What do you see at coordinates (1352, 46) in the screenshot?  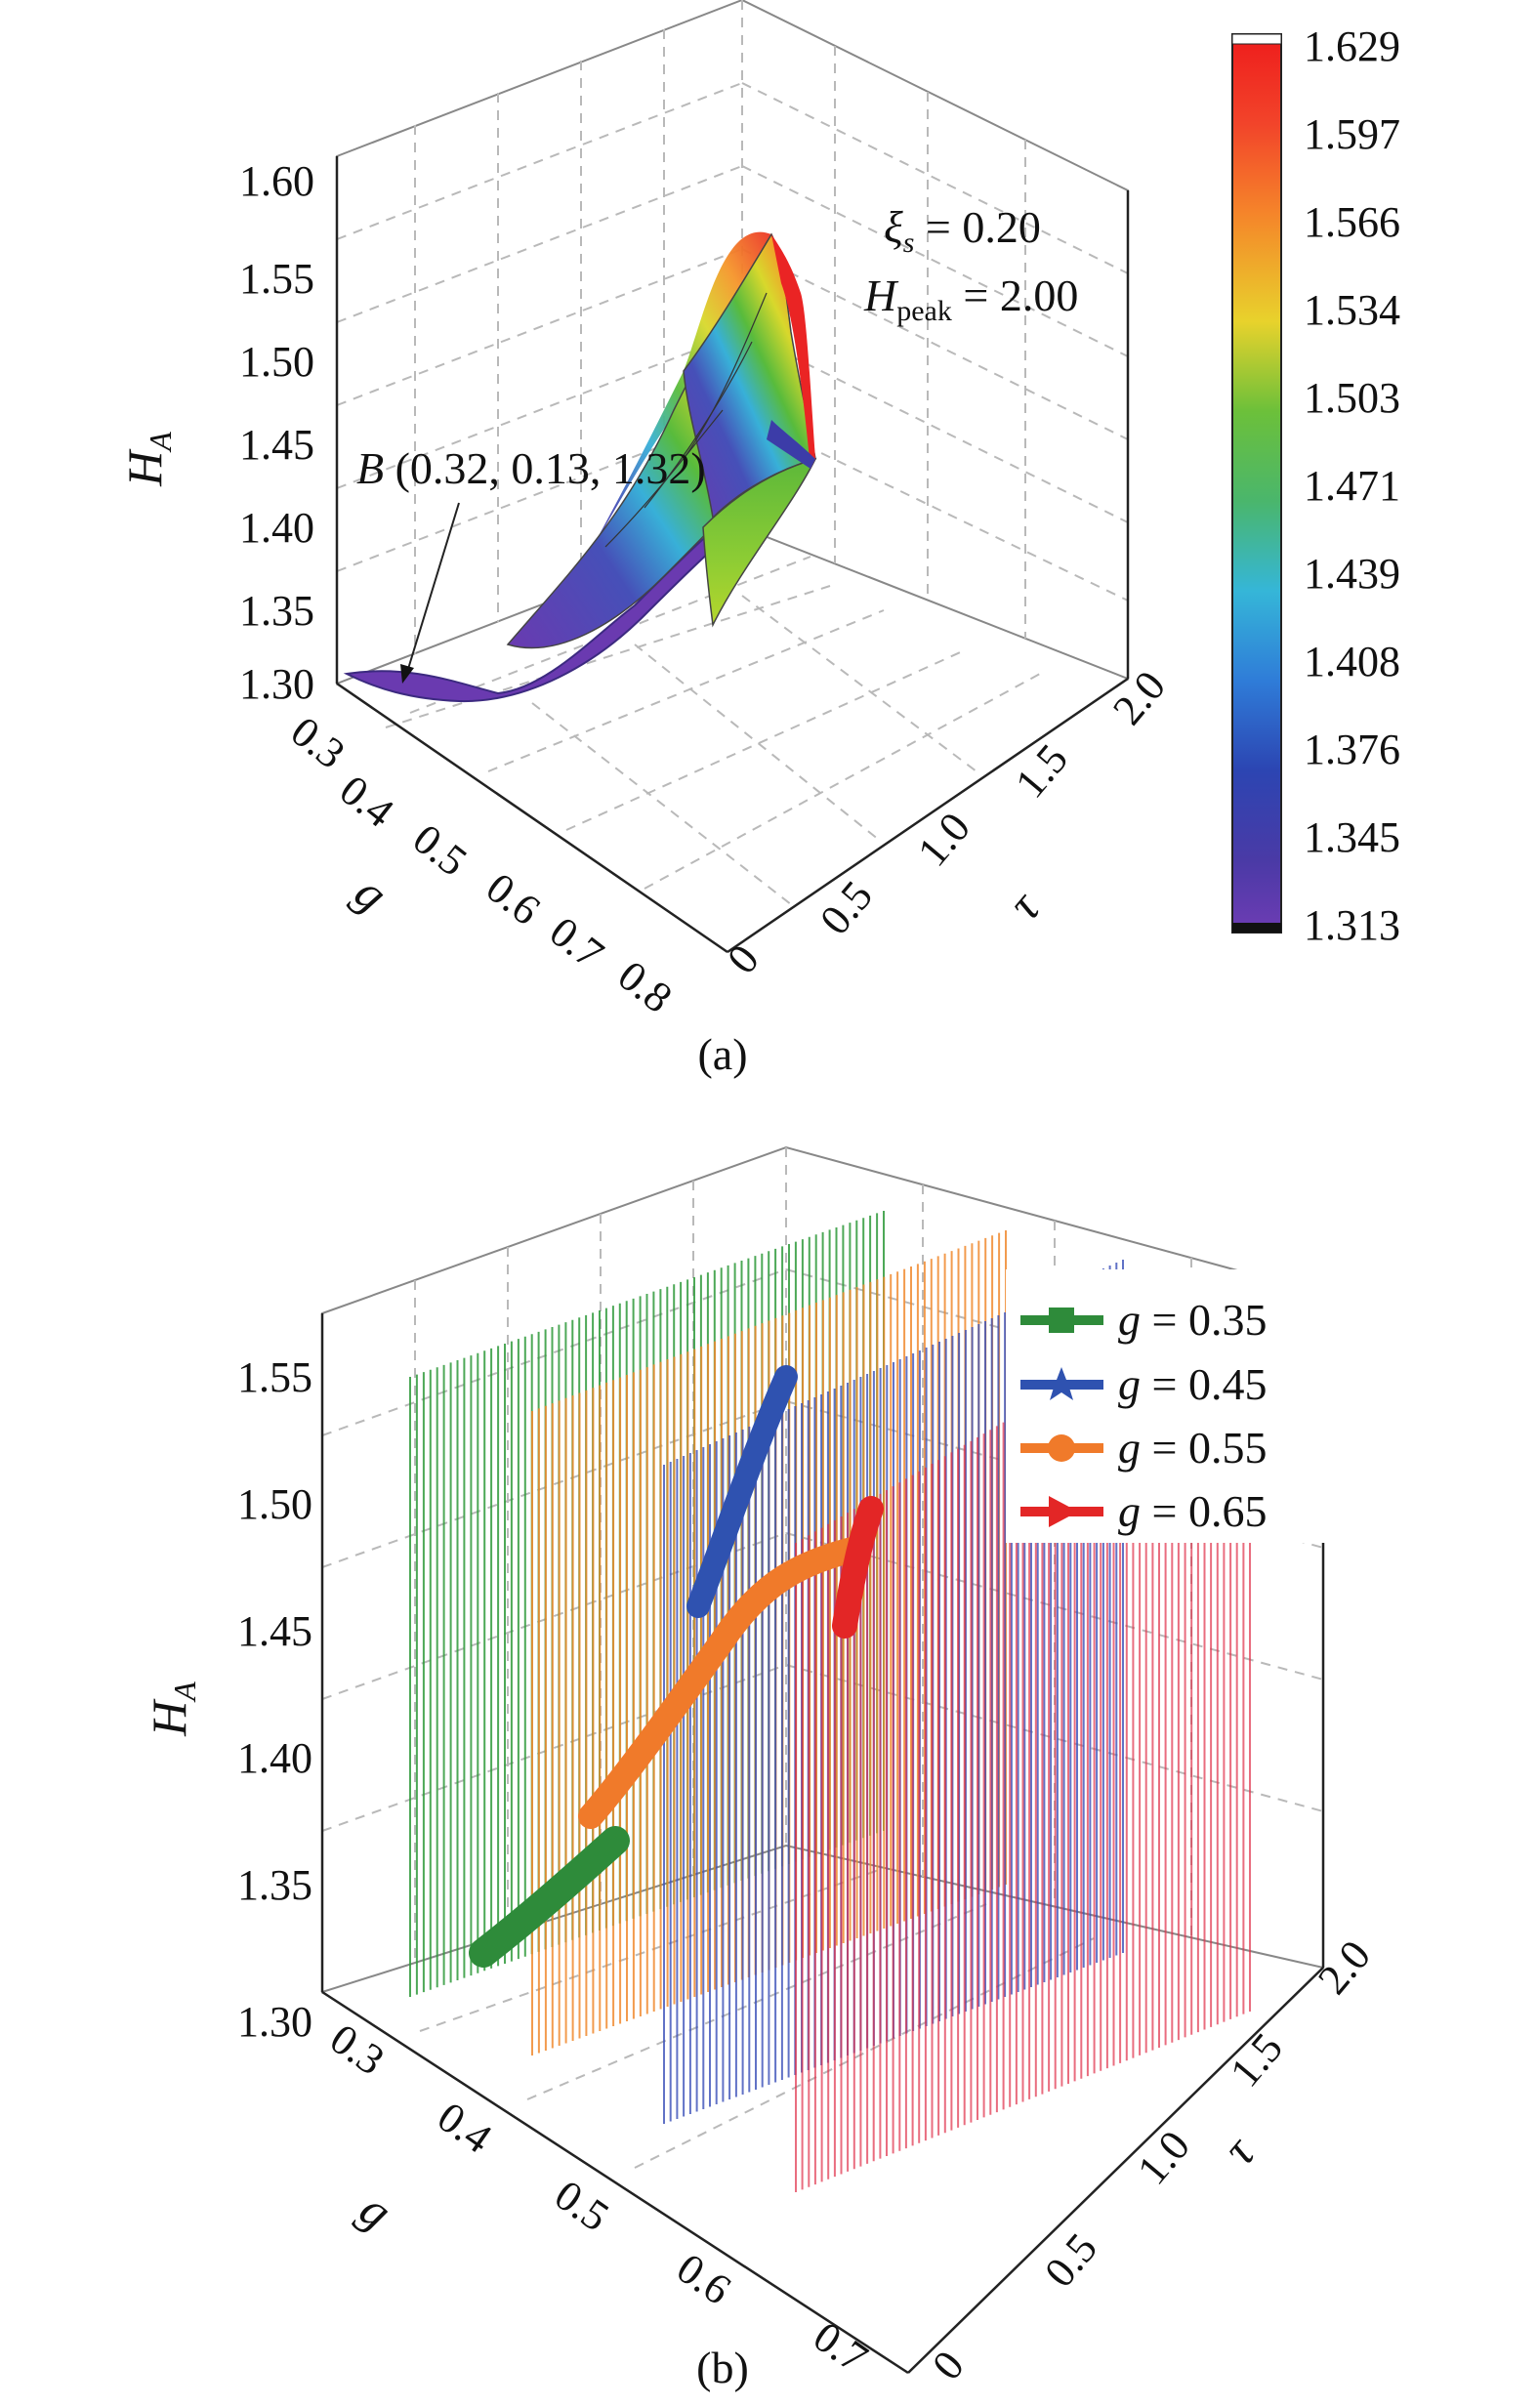 I see `colorbar-tick: 1.629` at bounding box center [1352, 46].